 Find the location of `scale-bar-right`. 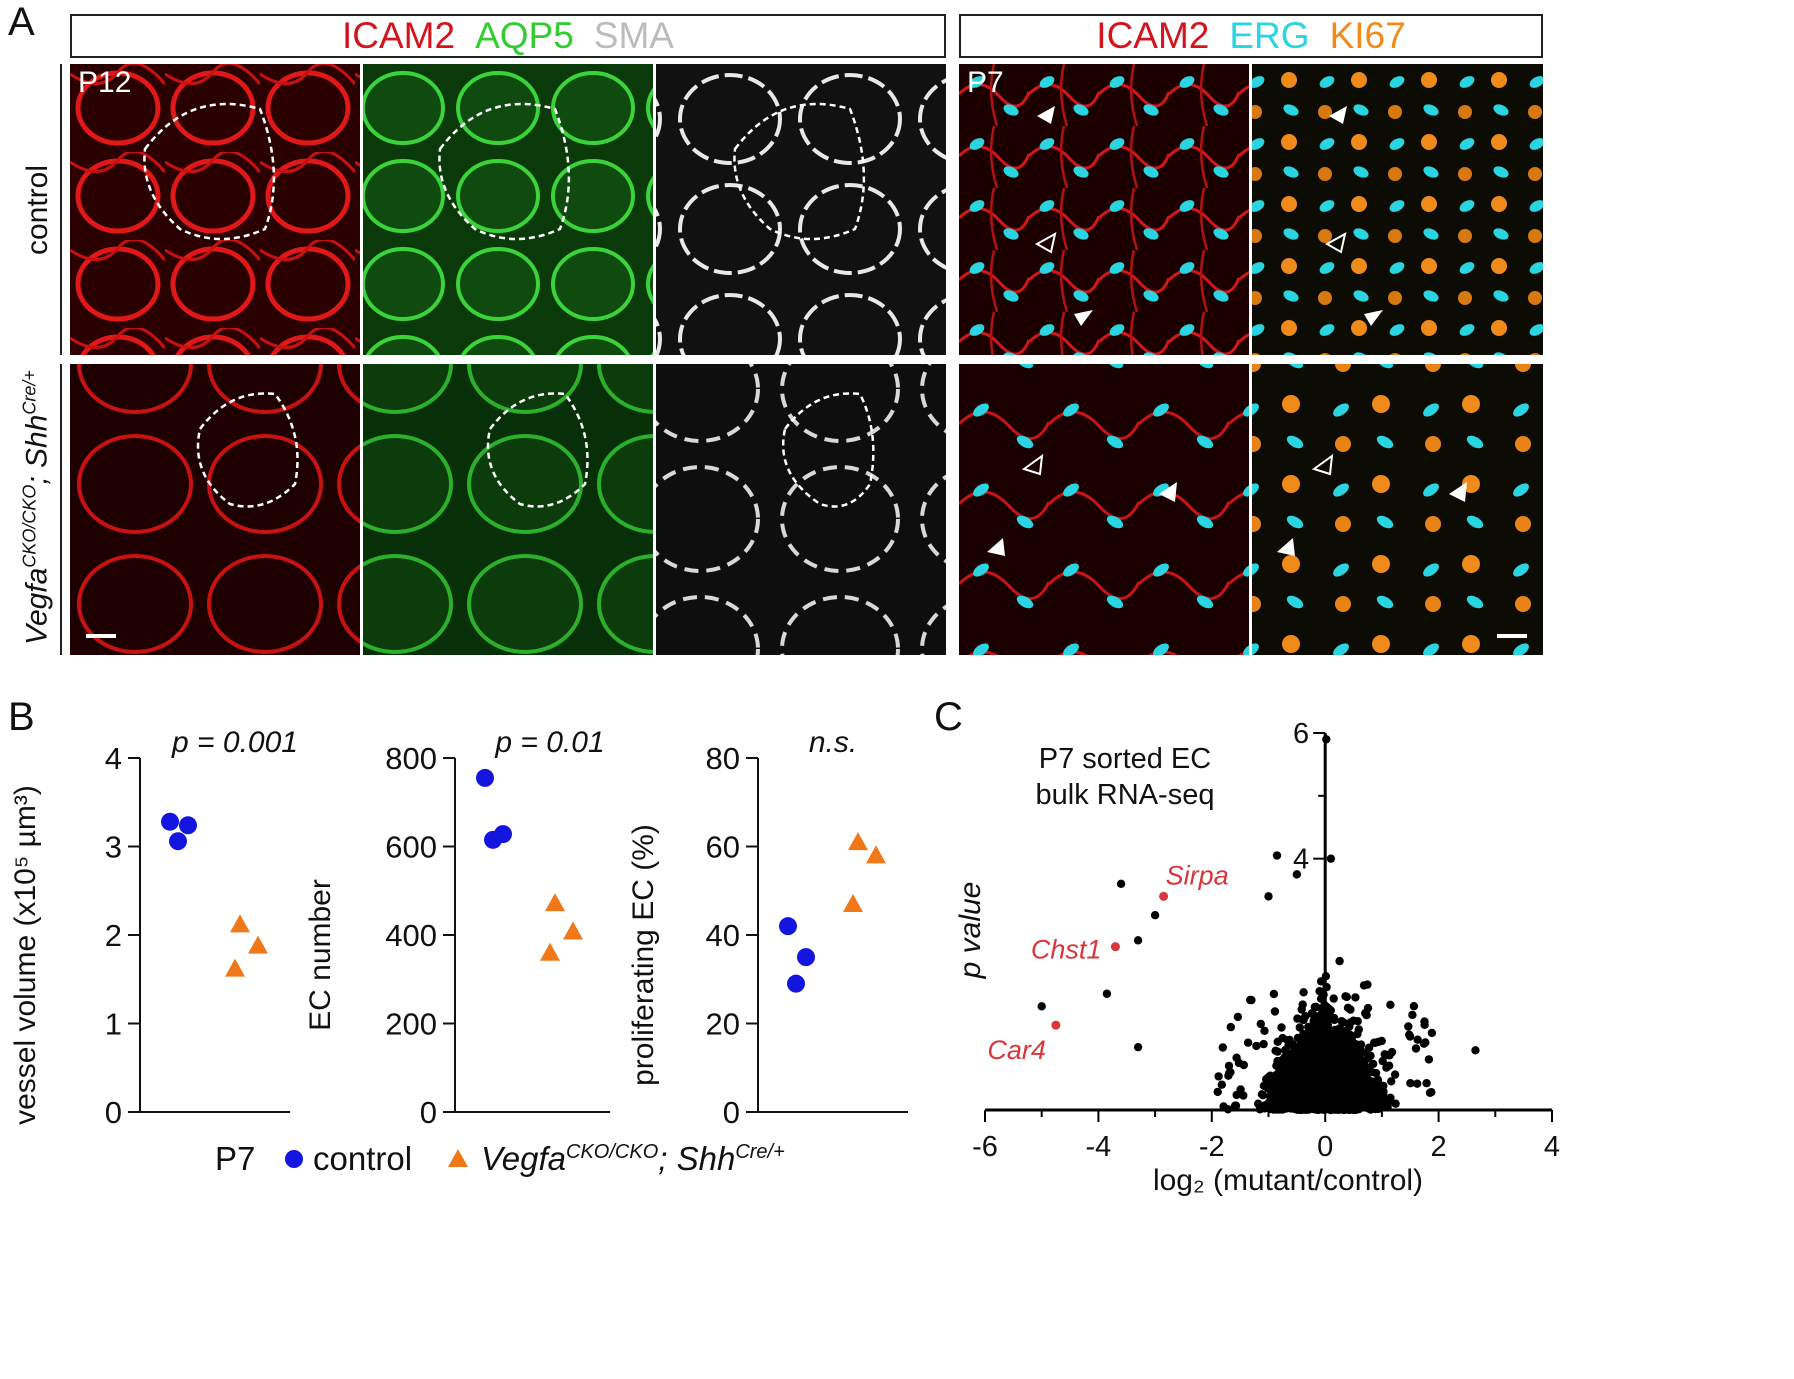

scale-bar-right is located at coordinates (1512, 636).